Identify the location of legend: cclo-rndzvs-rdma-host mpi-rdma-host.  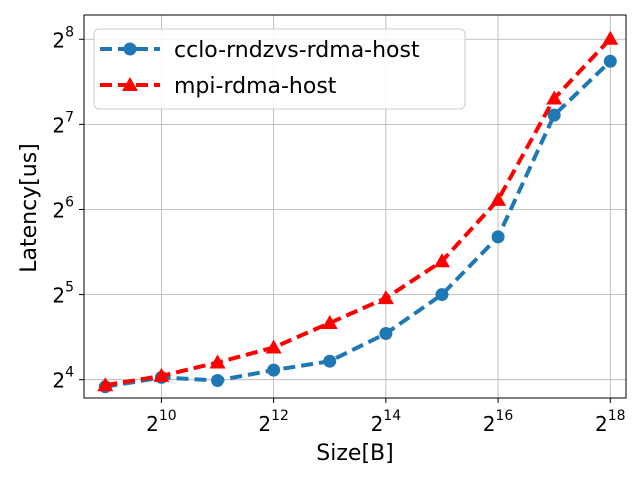
(279, 69).